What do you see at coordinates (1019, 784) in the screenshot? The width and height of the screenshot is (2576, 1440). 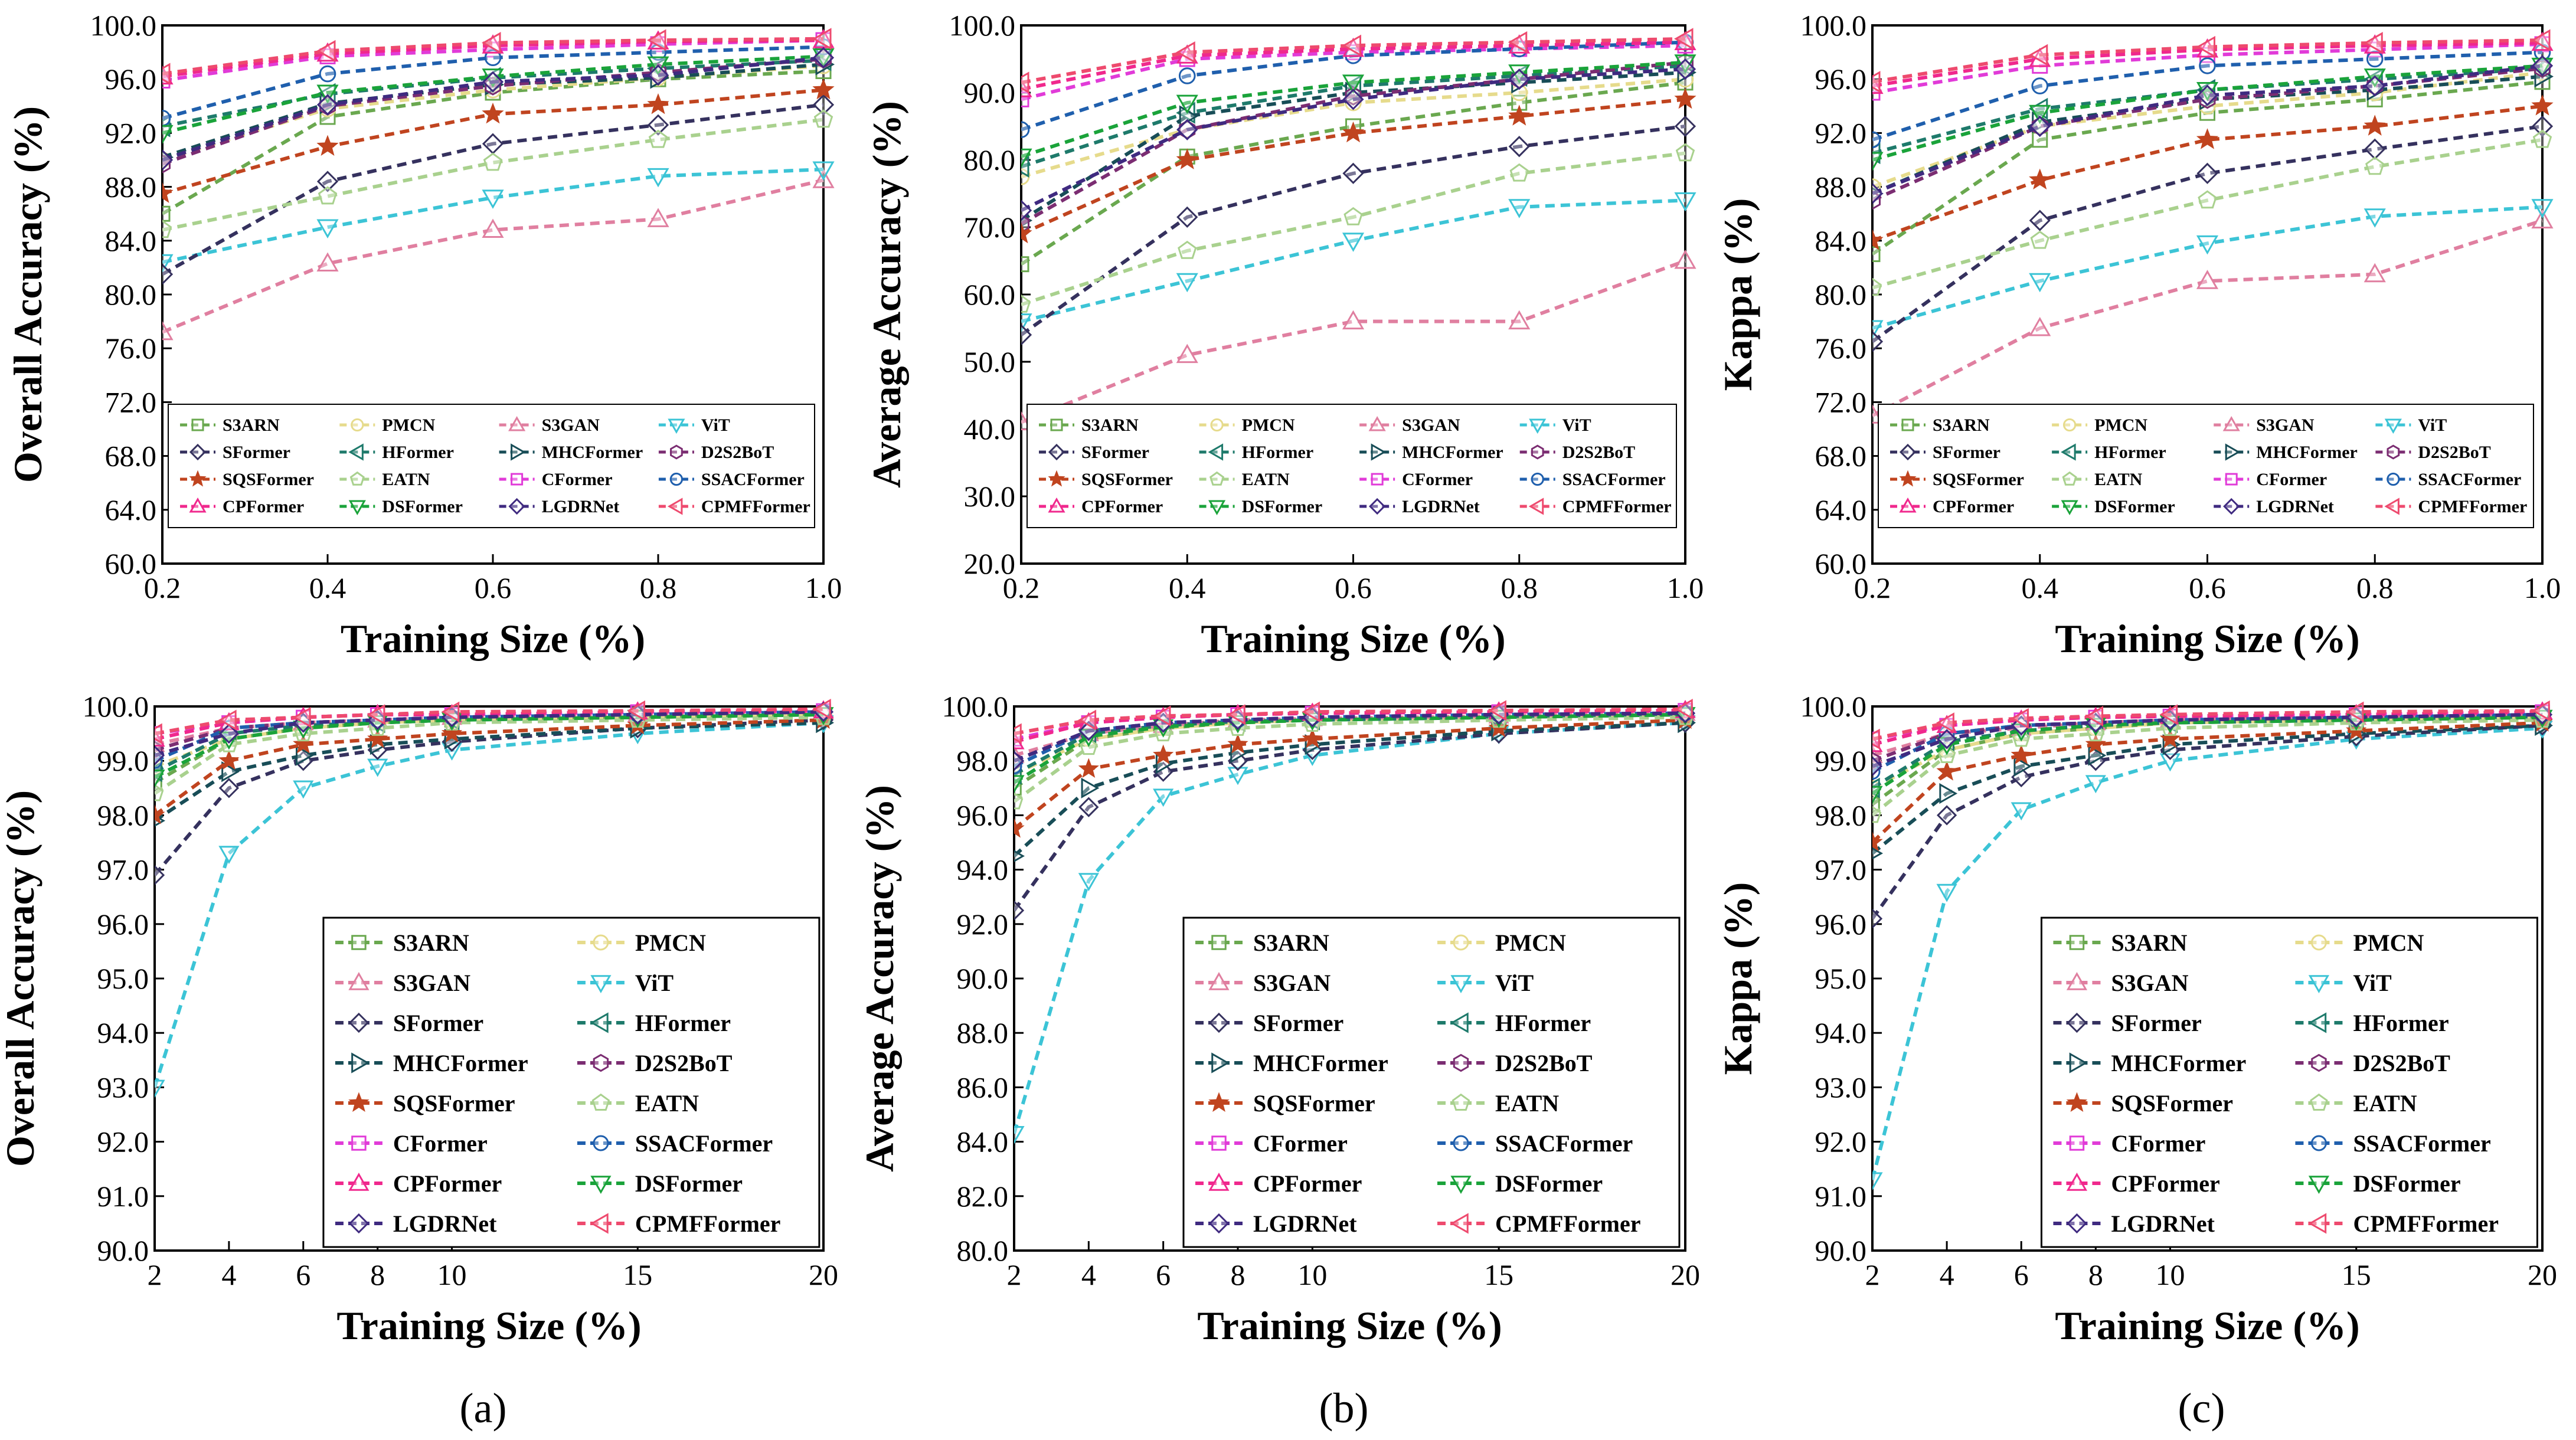 I see `data-point-DSFormer` at bounding box center [1019, 784].